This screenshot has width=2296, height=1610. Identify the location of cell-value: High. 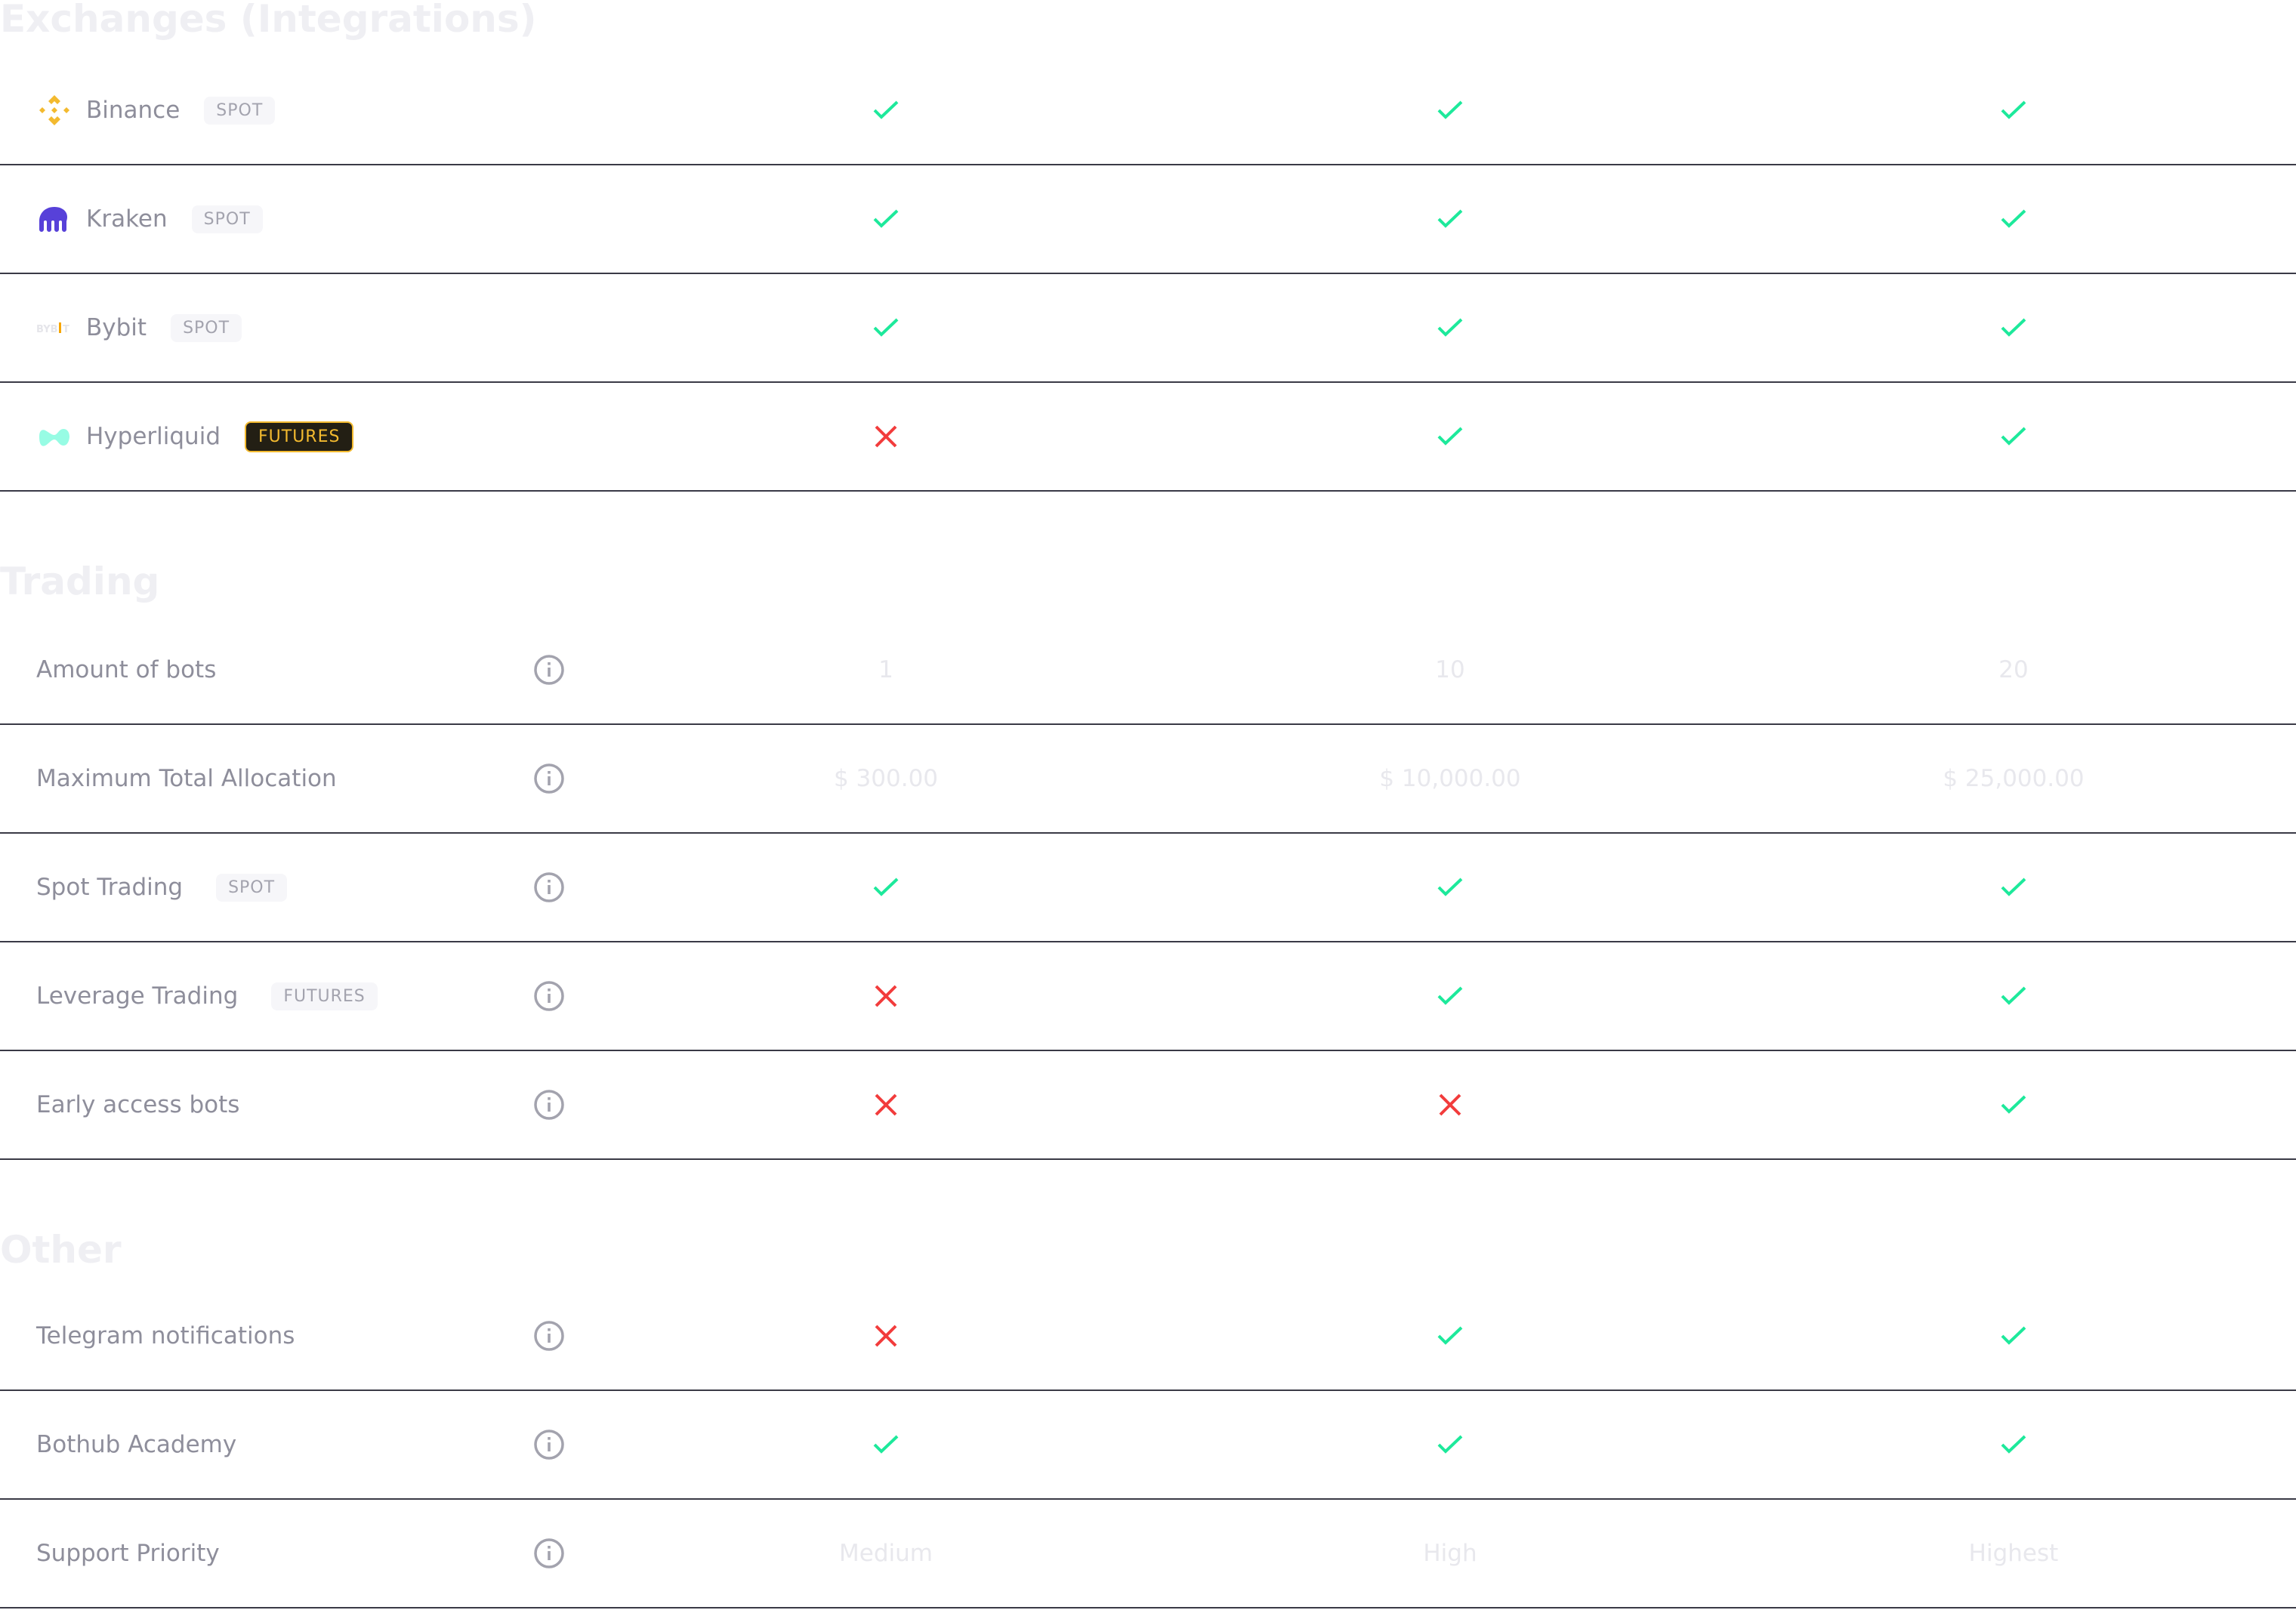
(1450, 1553).